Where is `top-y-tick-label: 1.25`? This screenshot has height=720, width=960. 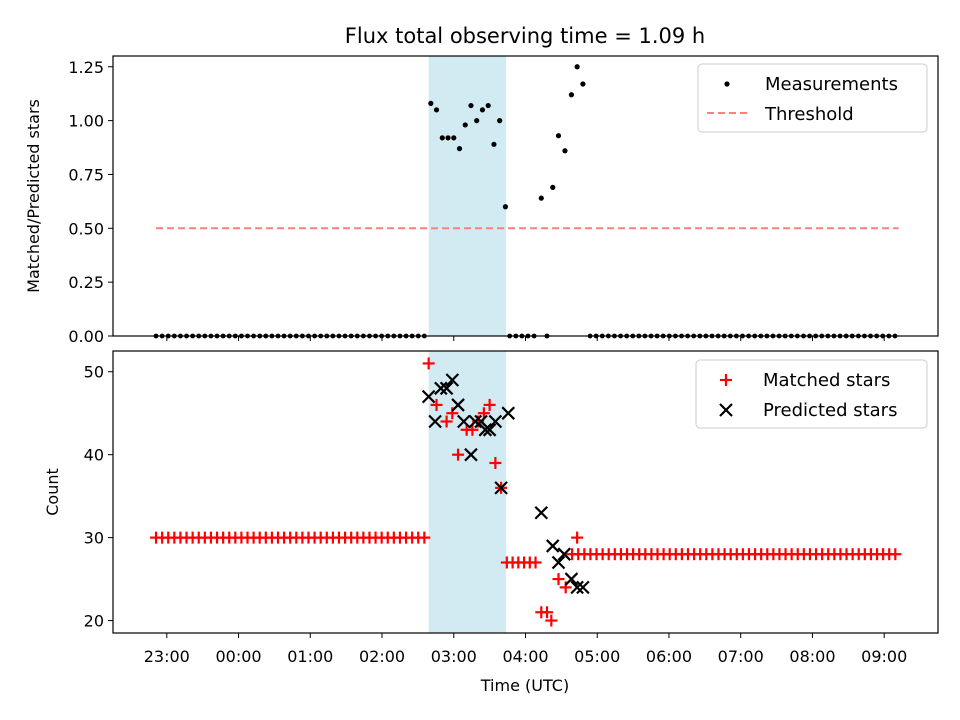 top-y-tick-label: 1.25 is located at coordinates (86, 67).